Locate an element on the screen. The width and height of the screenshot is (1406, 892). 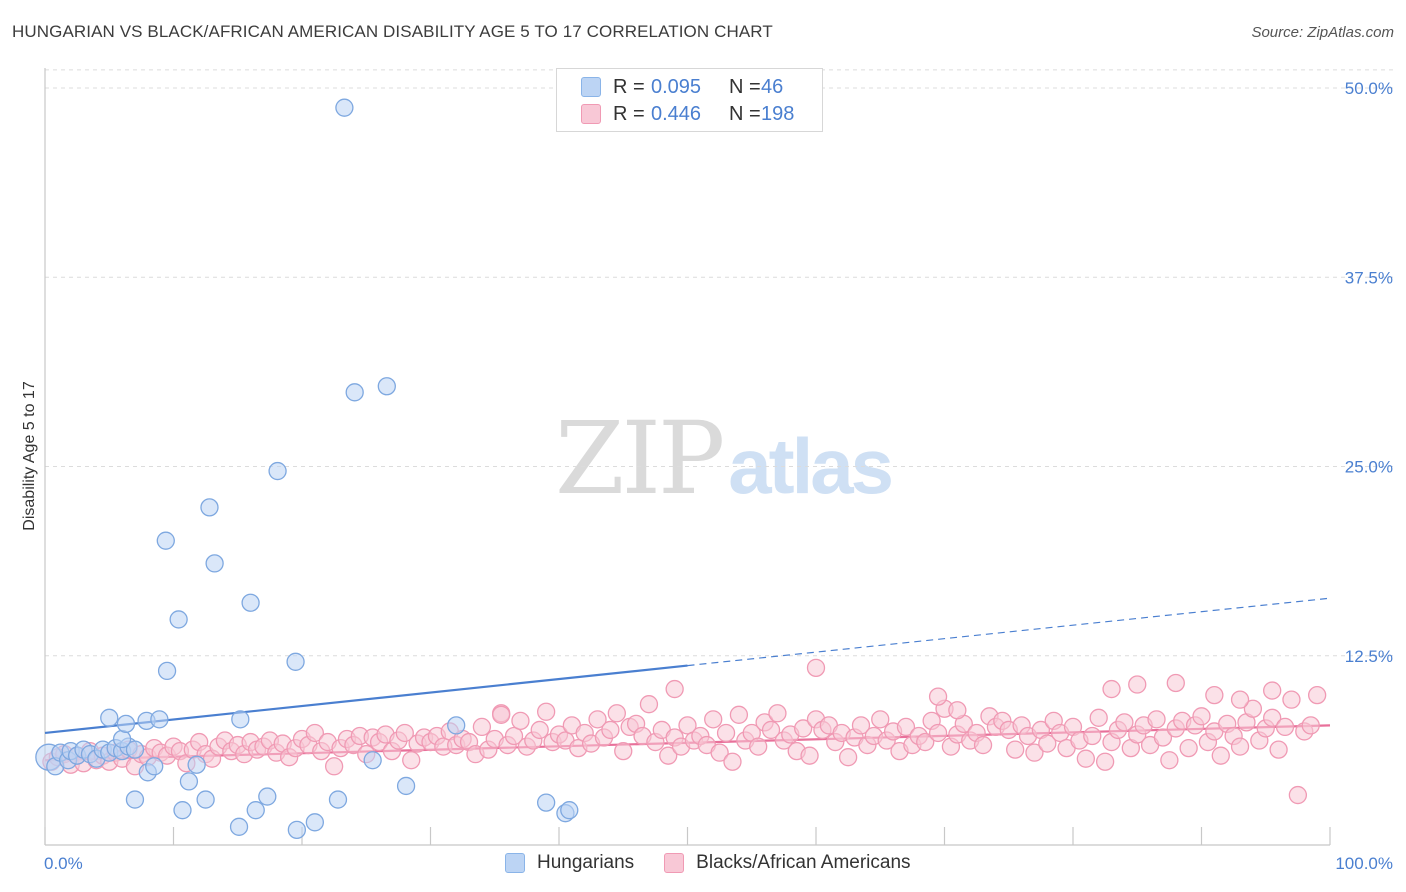
legend-row-blacks: R = 0.446 N = 198 is located at coordinates (687, 114).